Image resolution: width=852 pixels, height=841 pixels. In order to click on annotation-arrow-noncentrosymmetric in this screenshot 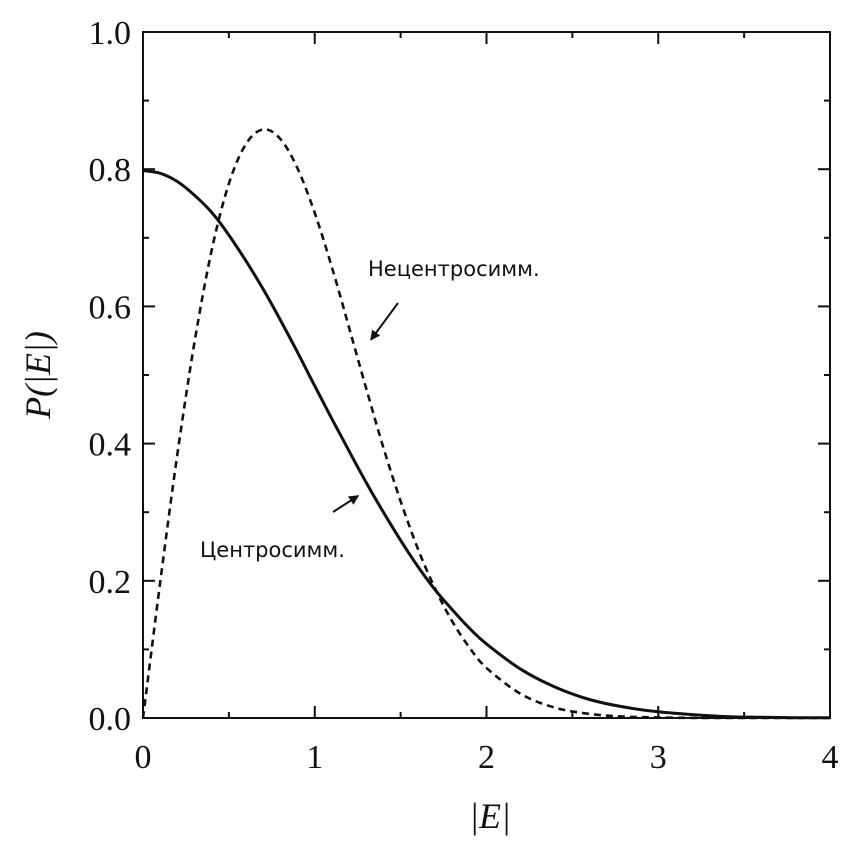, I will do `click(384, 321)`.